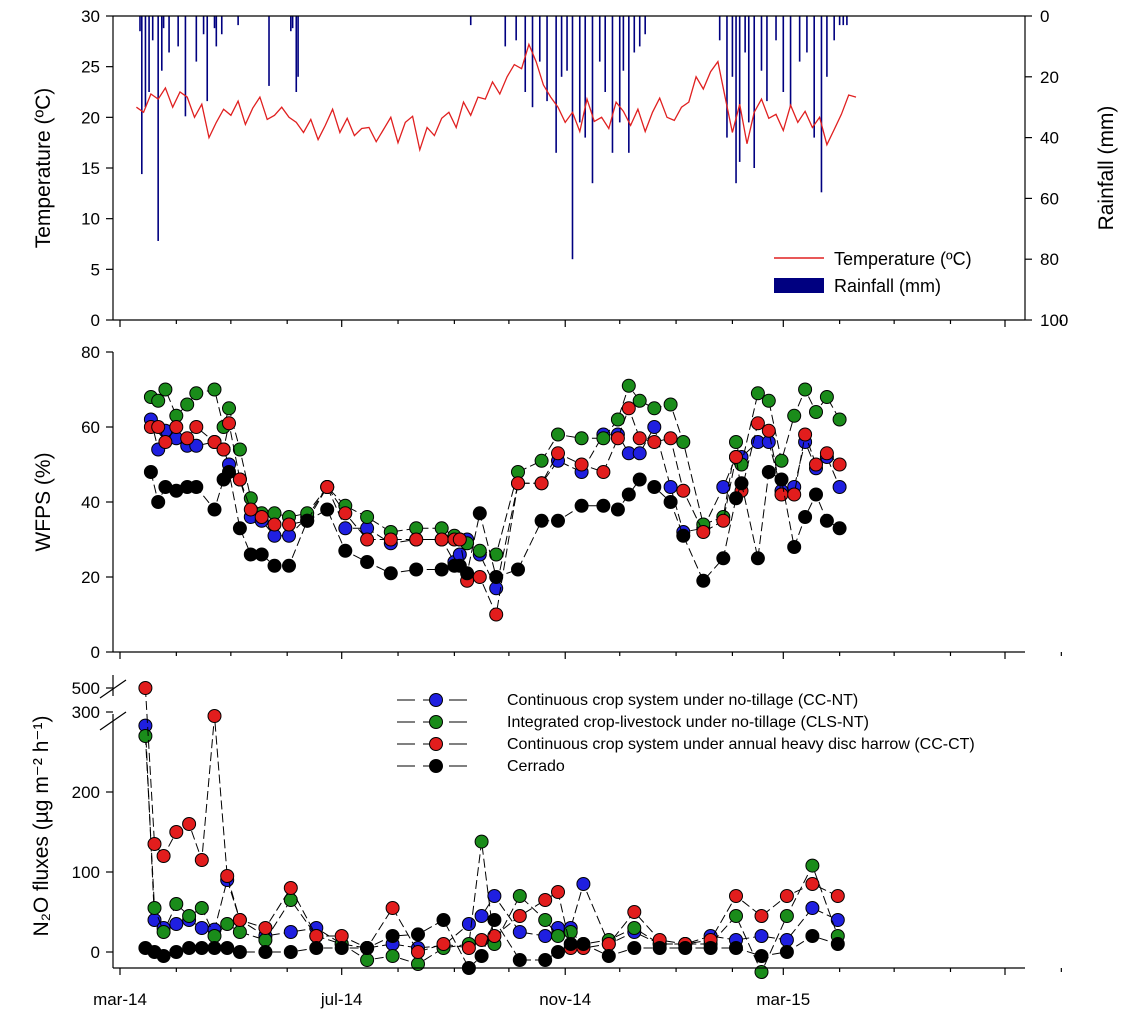 This screenshot has height=1035, width=1126. Describe the element at coordinates (491, 944) in the screenshot. I see `n2o-series-cerrado` at that location.